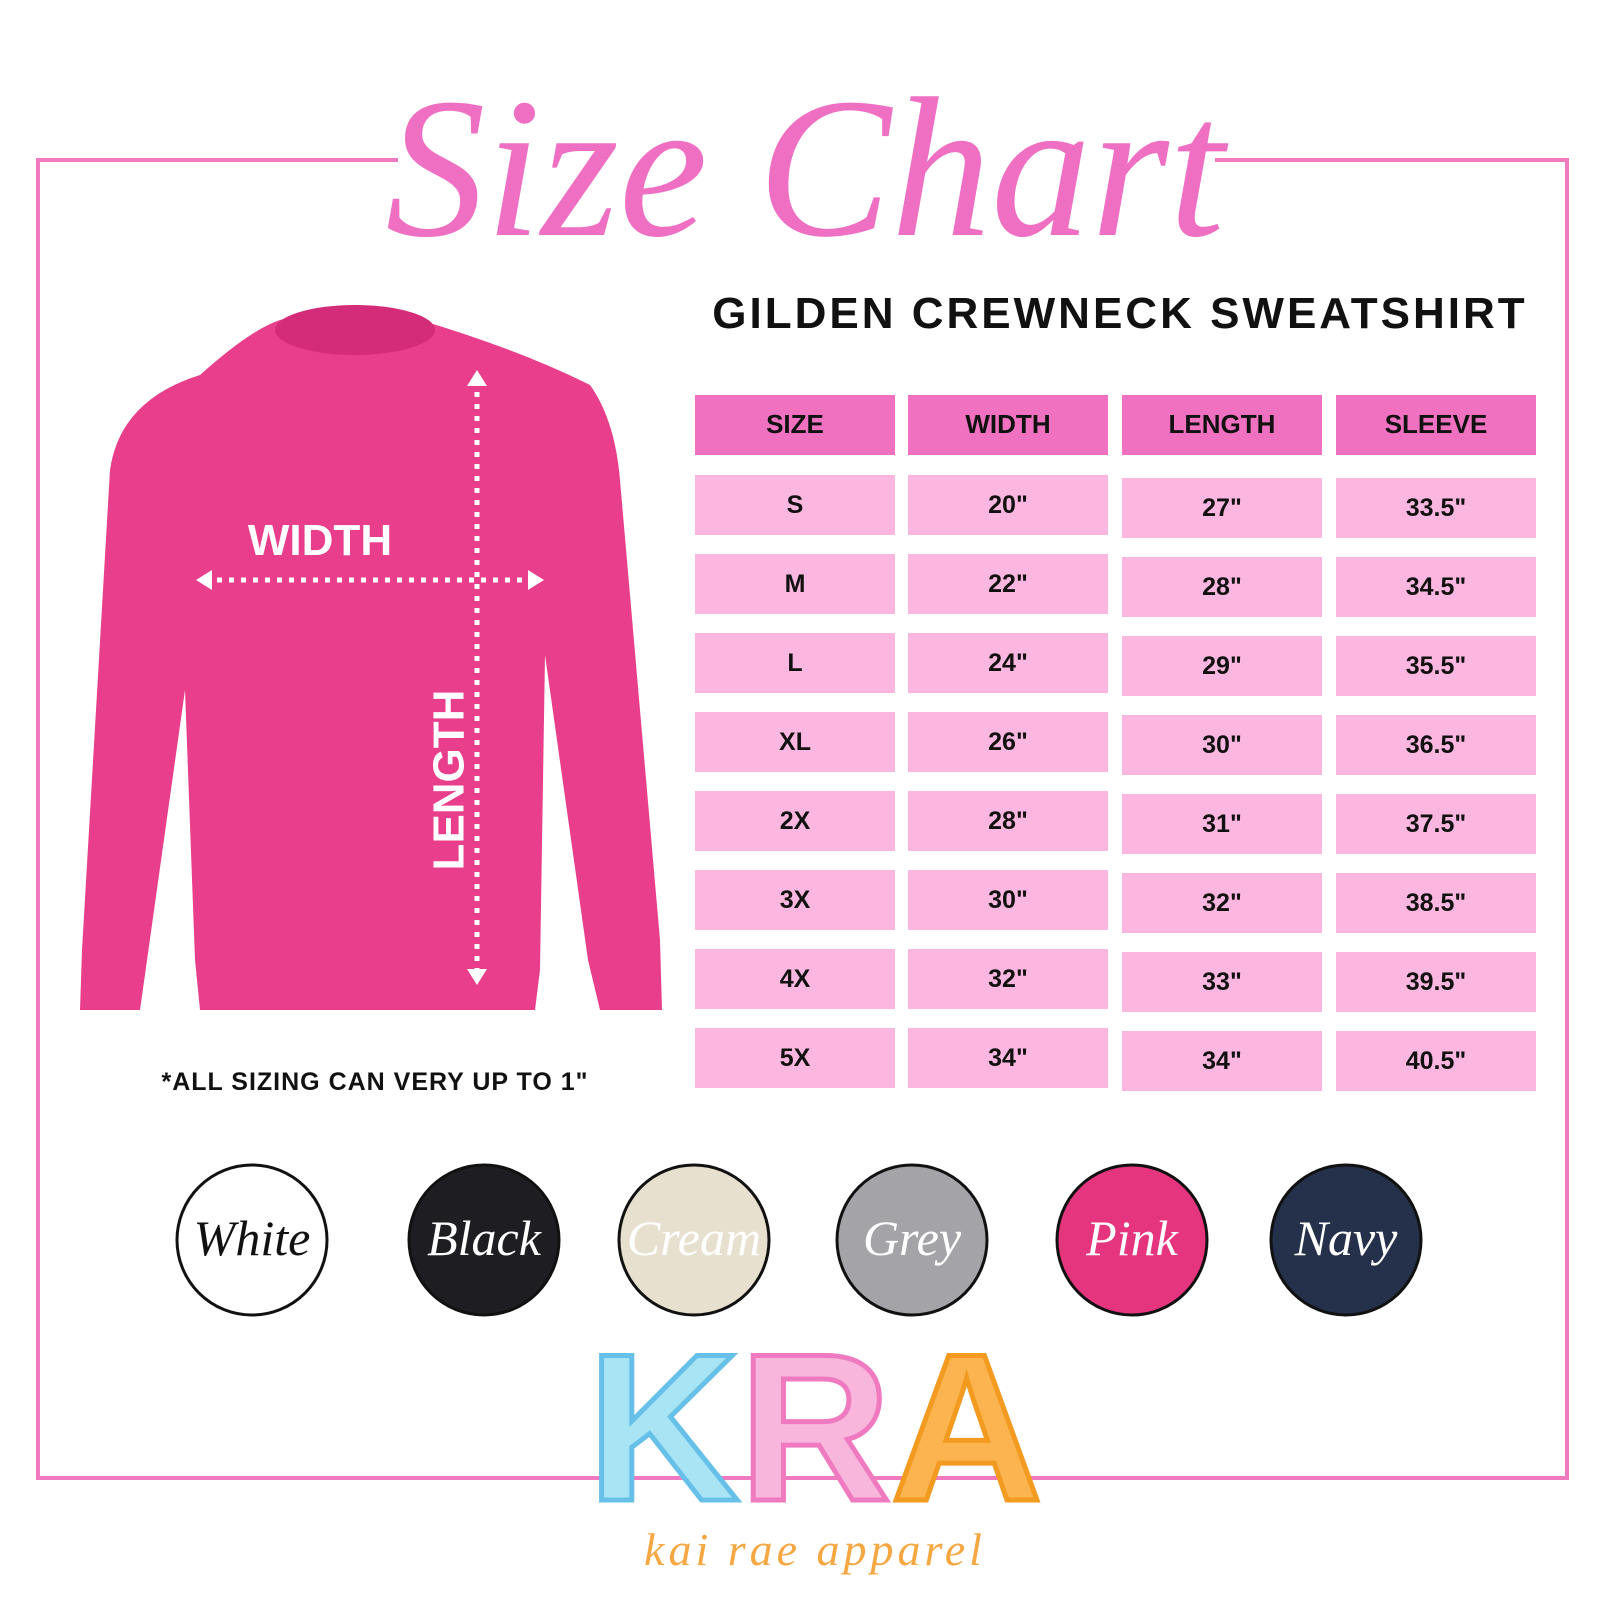 This screenshot has height=1600, width=1600. I want to click on cell-text: 39.5", so click(1436, 982).